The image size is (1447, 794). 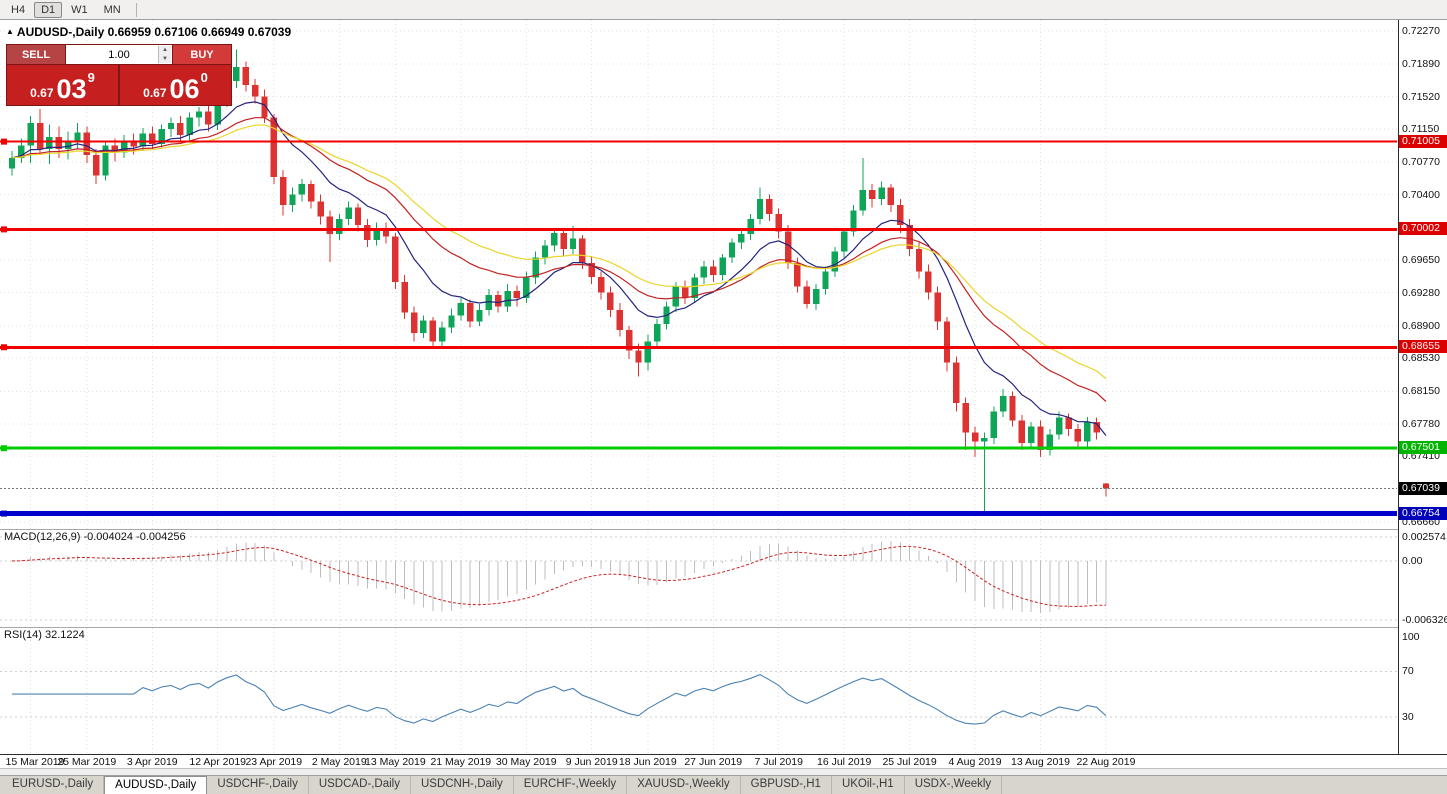 What do you see at coordinates (36, 54) in the screenshot?
I see `sell-button: SELL` at bounding box center [36, 54].